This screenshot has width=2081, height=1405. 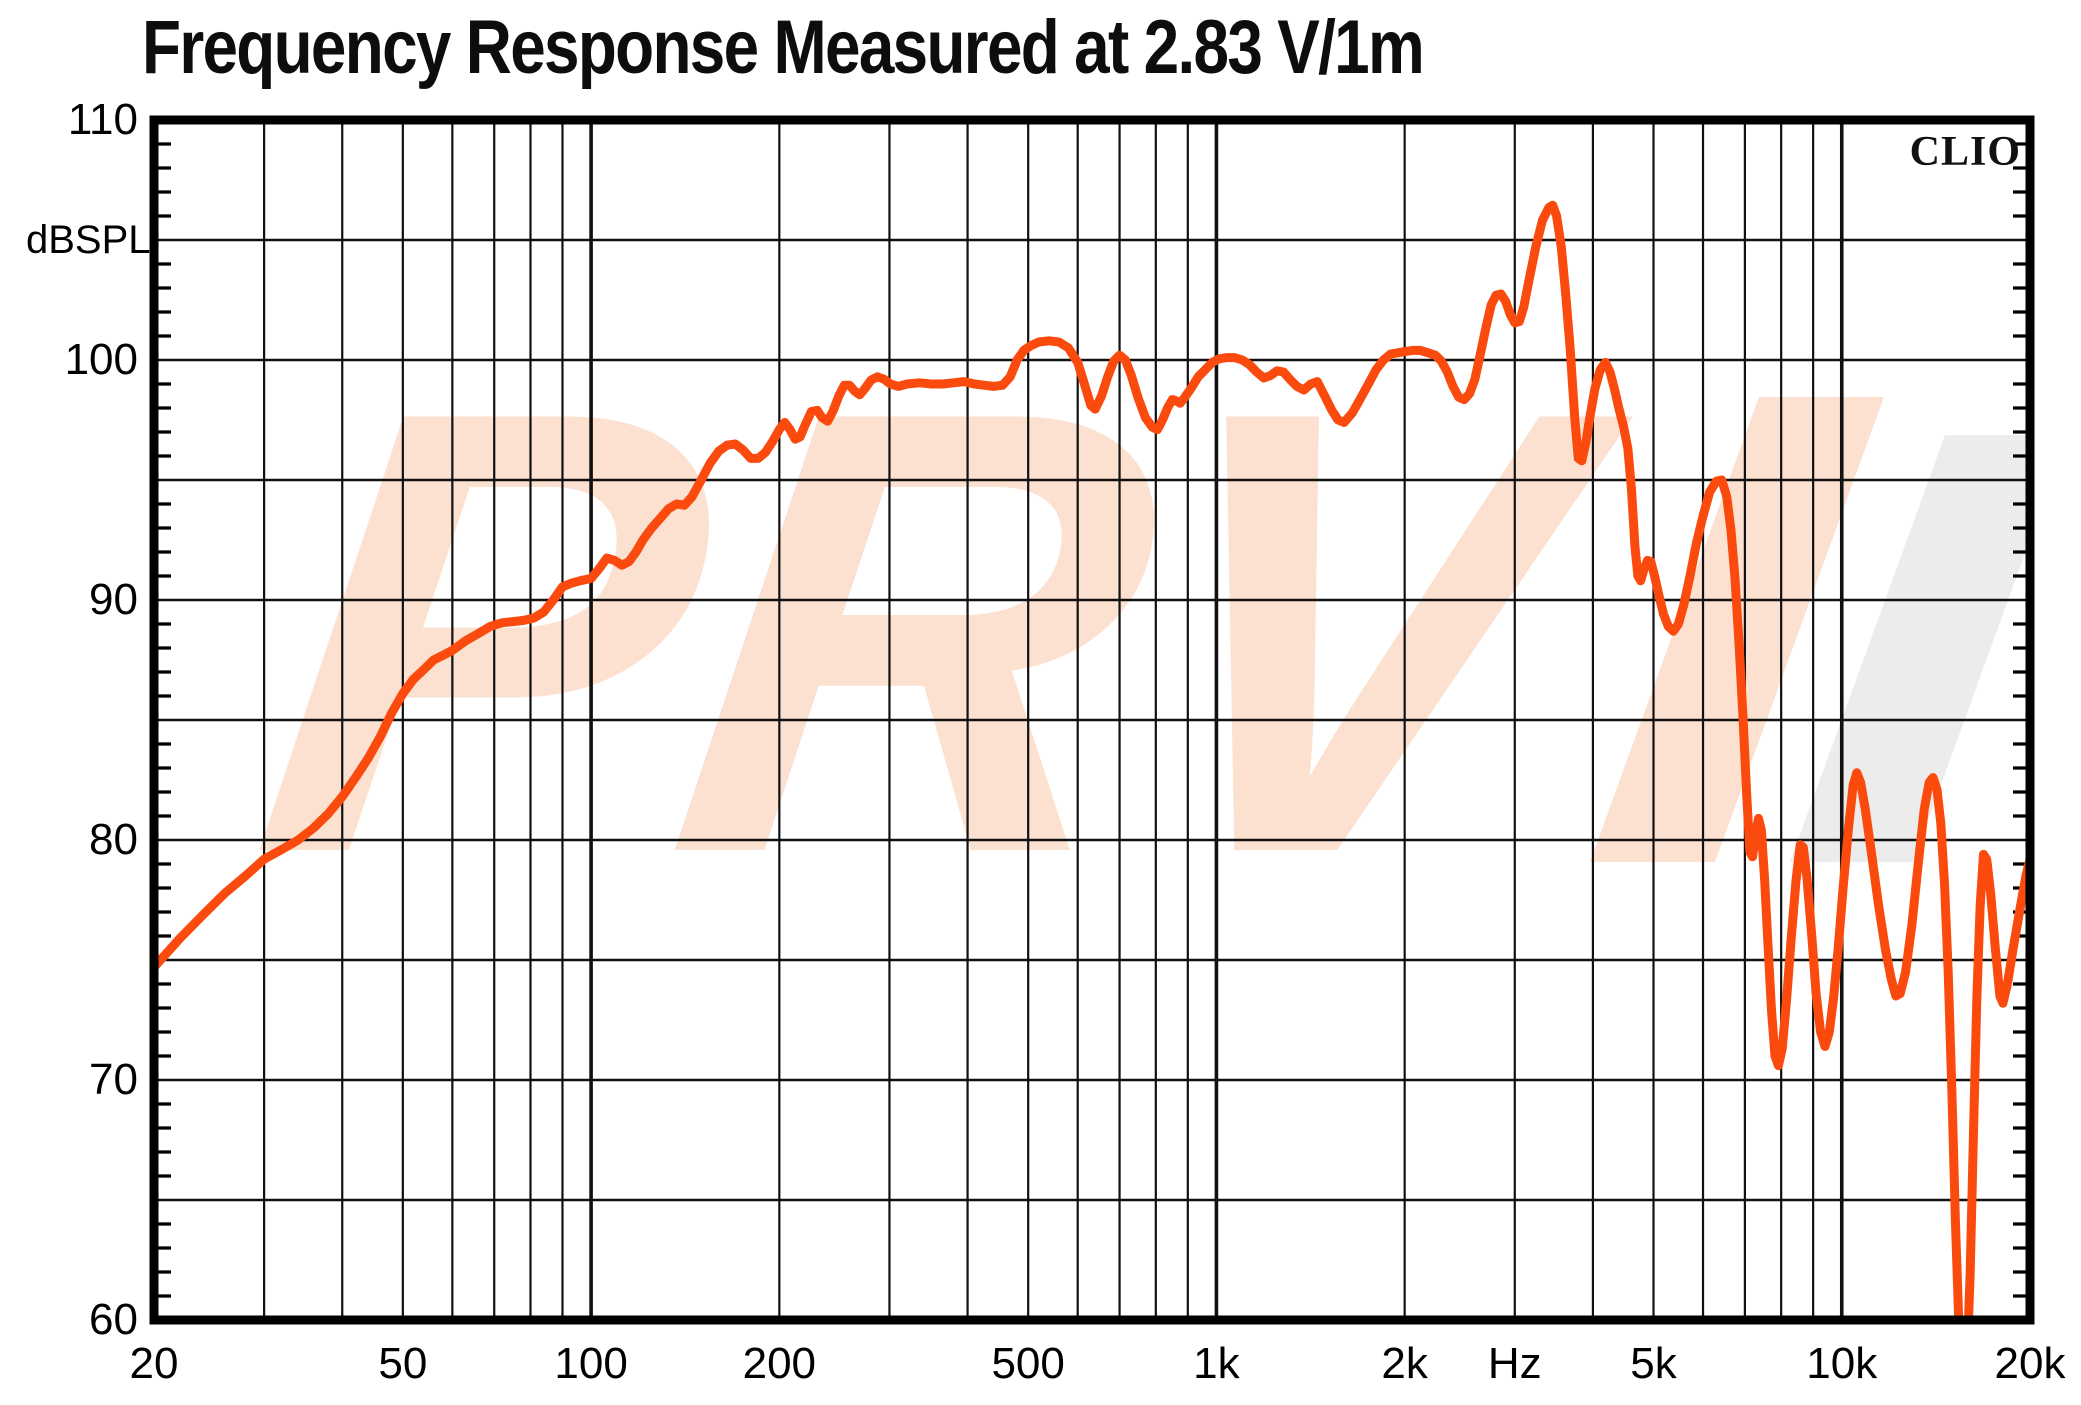 What do you see at coordinates (590, 1363) in the screenshot?
I see `x-tick-label: 100` at bounding box center [590, 1363].